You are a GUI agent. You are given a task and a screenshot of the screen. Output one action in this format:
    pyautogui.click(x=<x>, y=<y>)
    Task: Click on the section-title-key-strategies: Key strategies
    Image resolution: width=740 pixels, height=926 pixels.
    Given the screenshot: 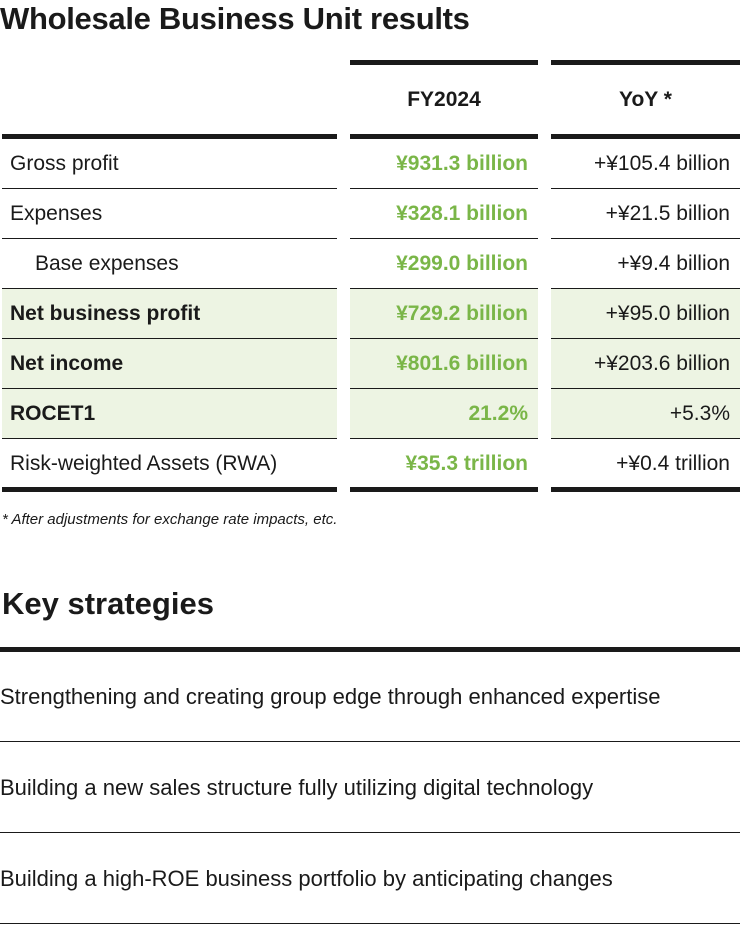 What is the action you would take?
    pyautogui.click(x=108, y=603)
    